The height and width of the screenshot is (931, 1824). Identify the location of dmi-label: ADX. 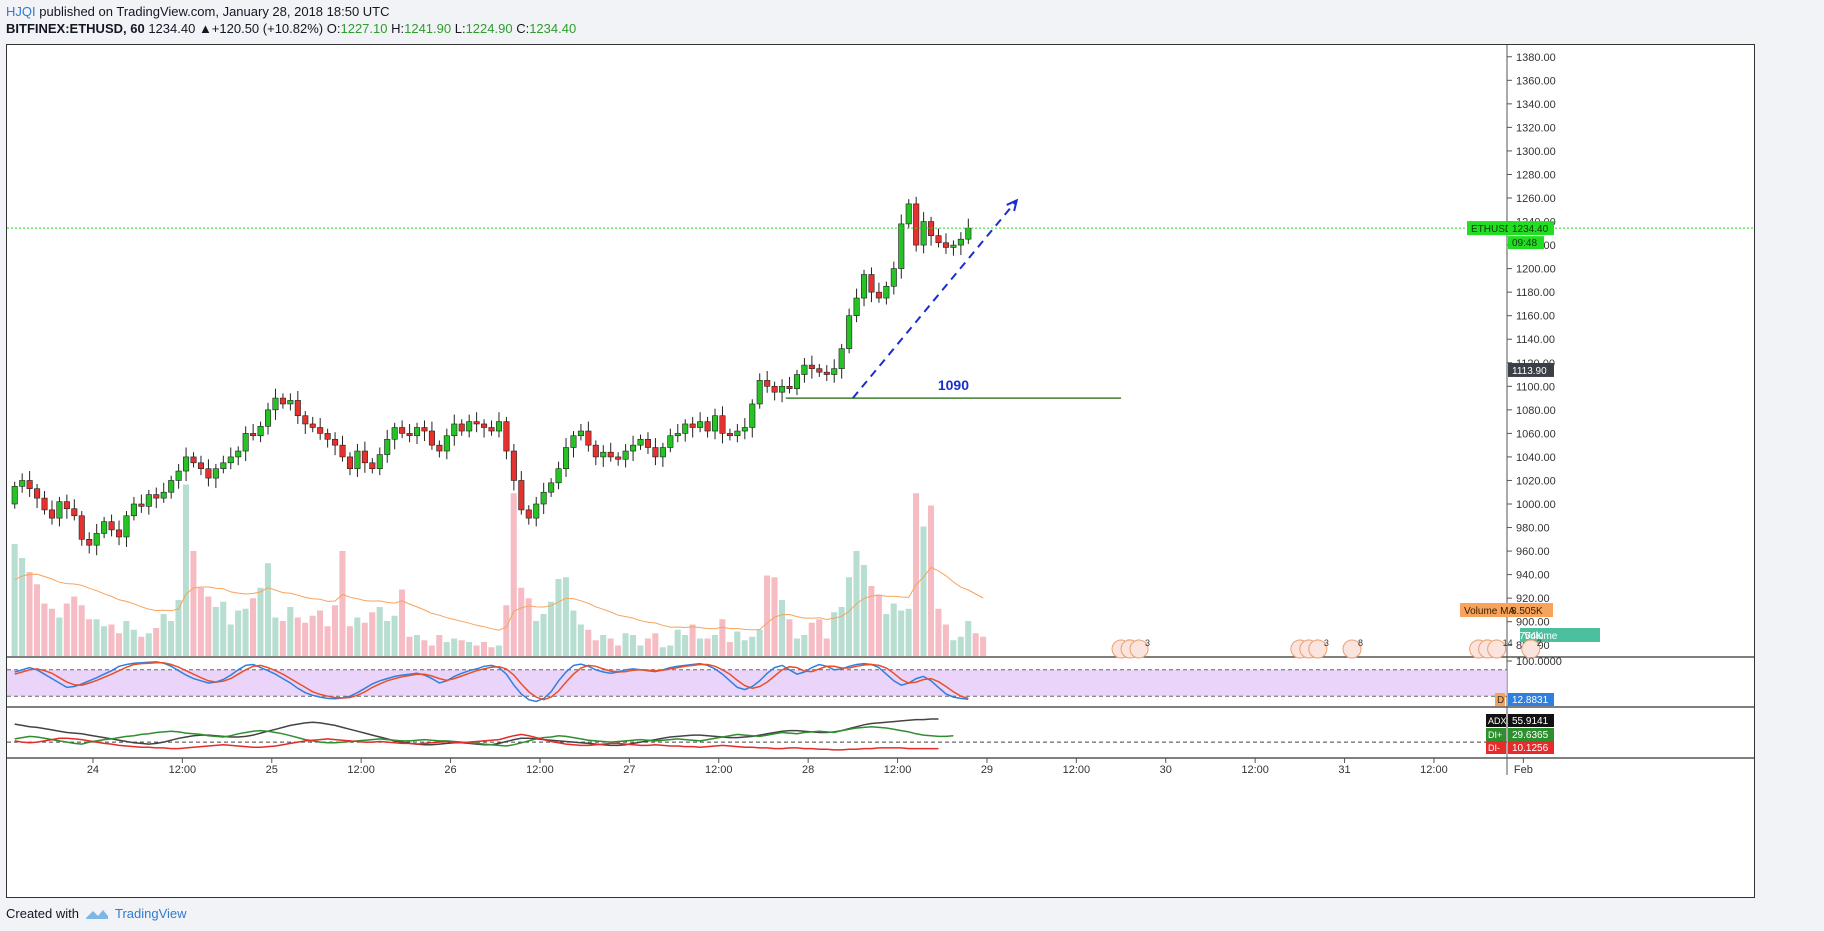
(1497, 721).